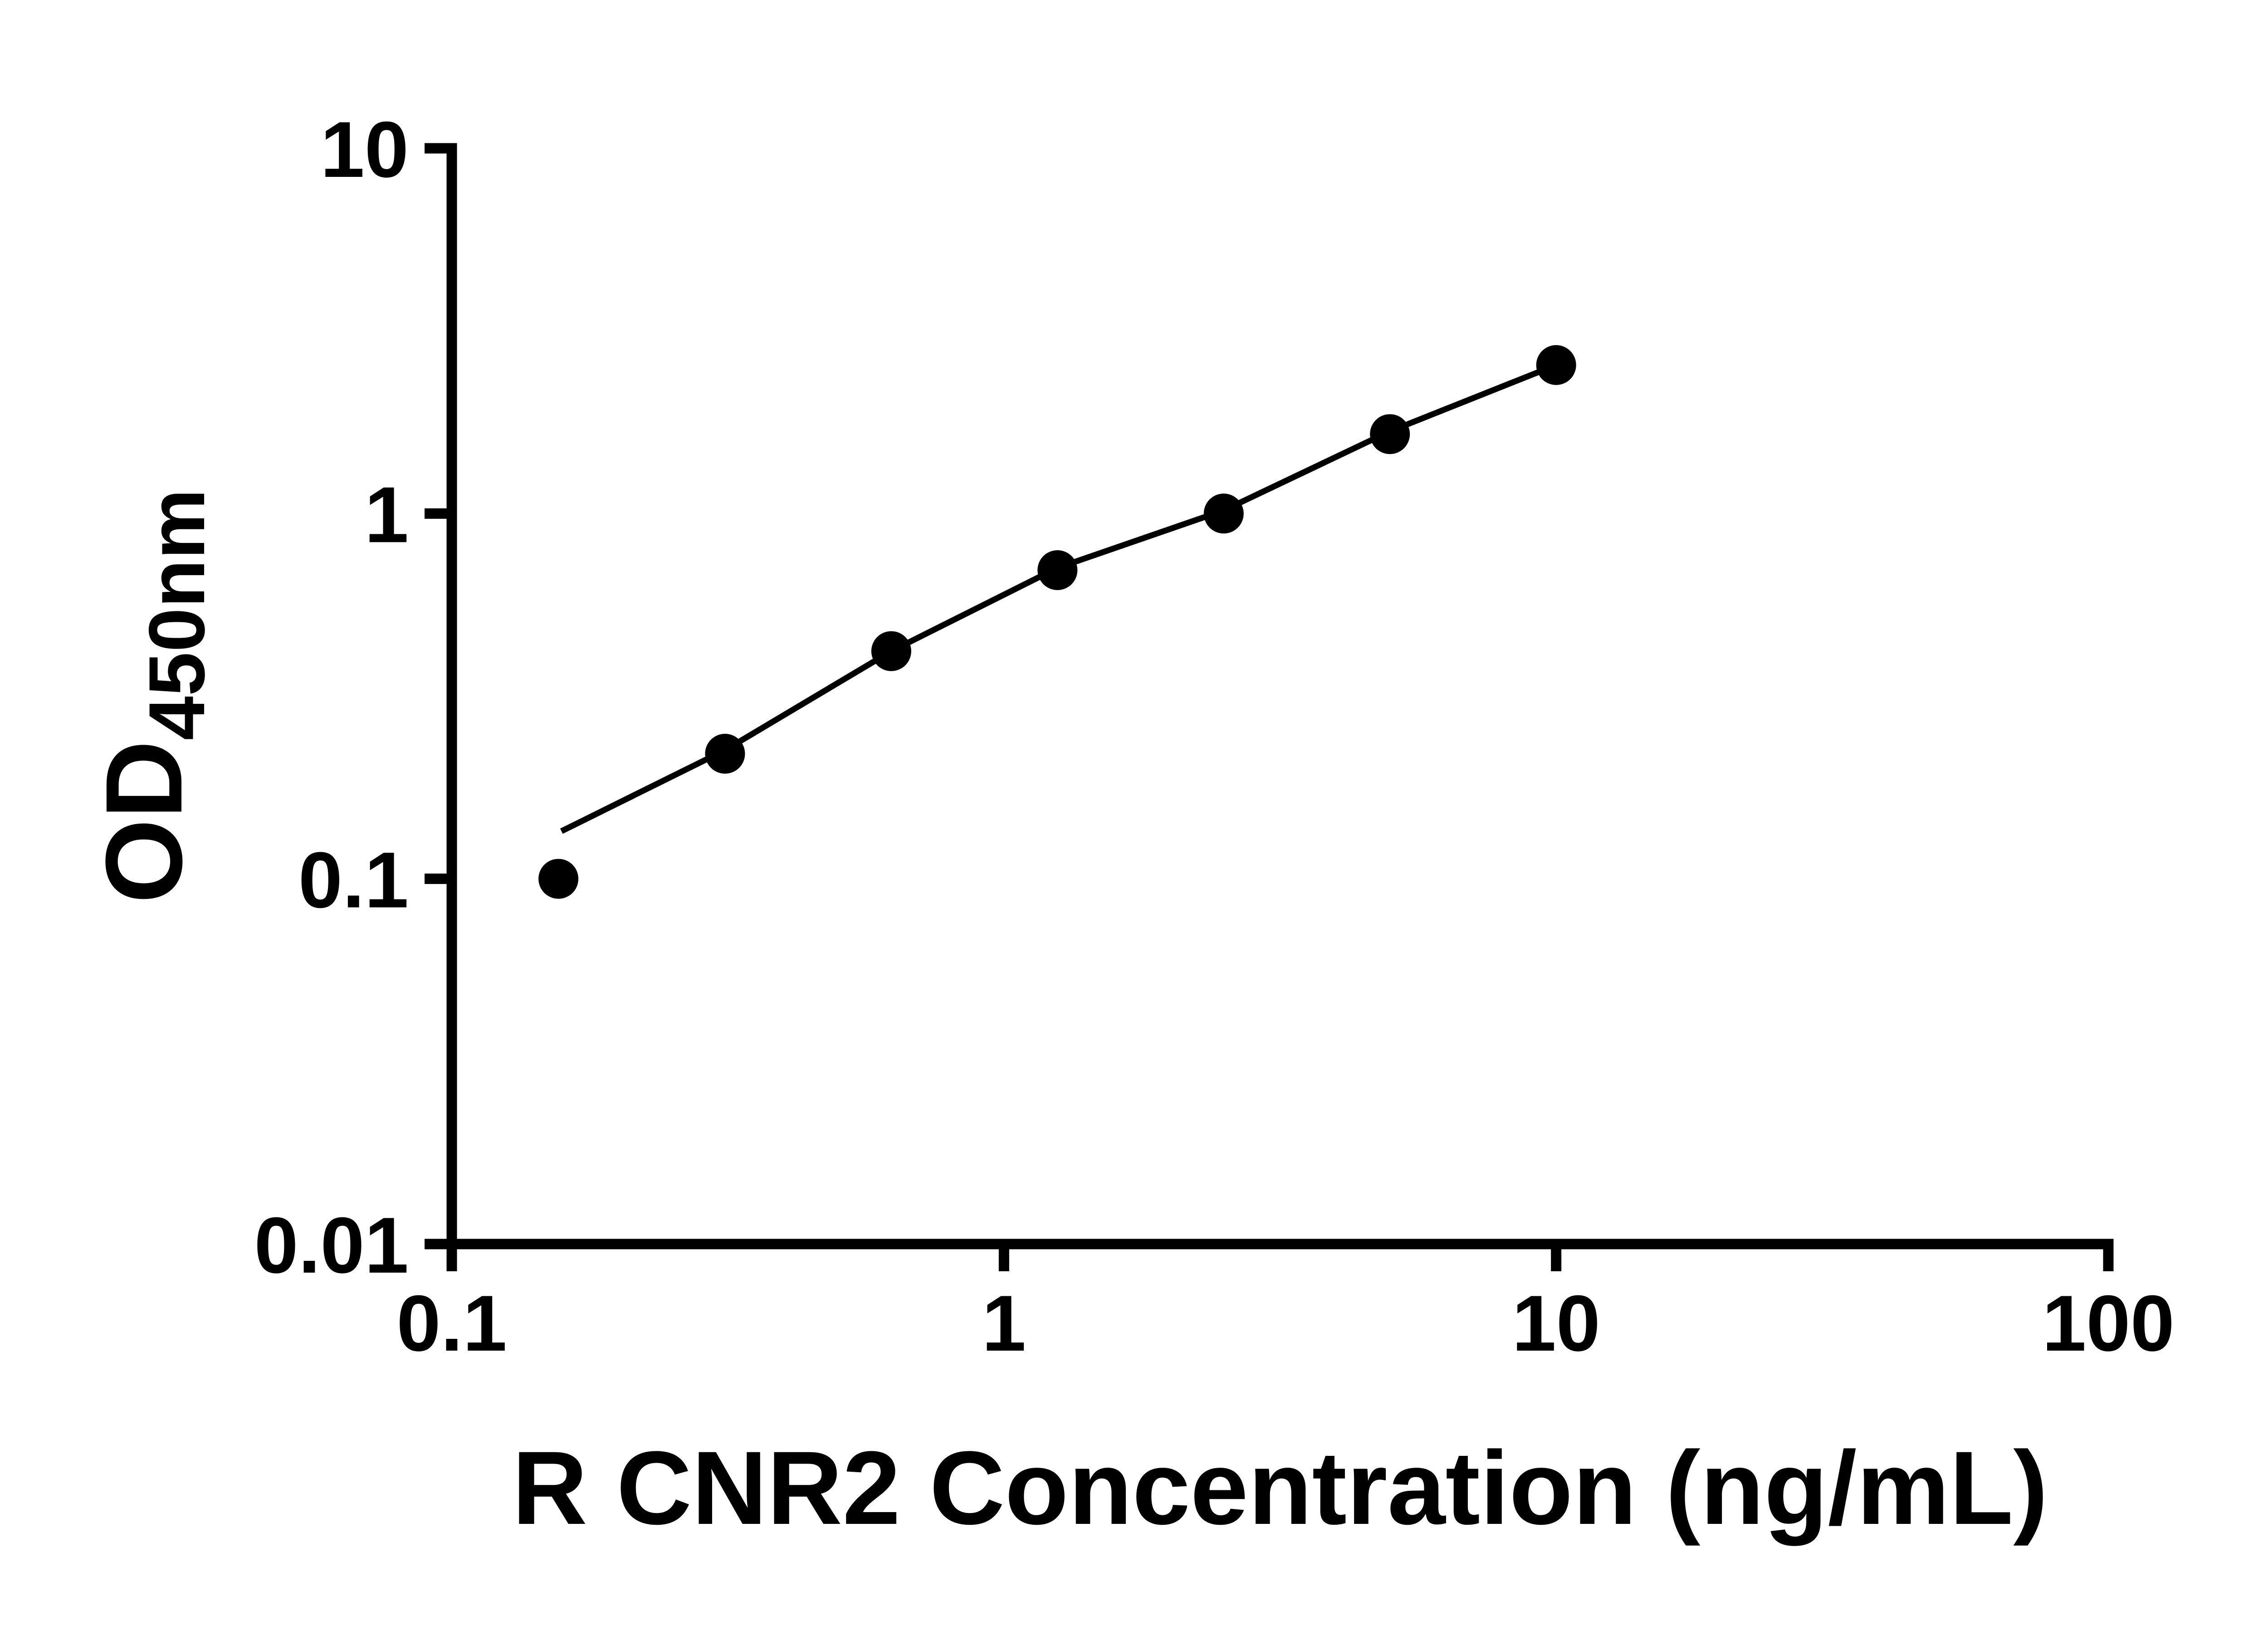 The image size is (2268, 1635). Describe the element at coordinates (452, 1324) in the screenshot. I see `x-axis-tick-label: 0.1` at that location.